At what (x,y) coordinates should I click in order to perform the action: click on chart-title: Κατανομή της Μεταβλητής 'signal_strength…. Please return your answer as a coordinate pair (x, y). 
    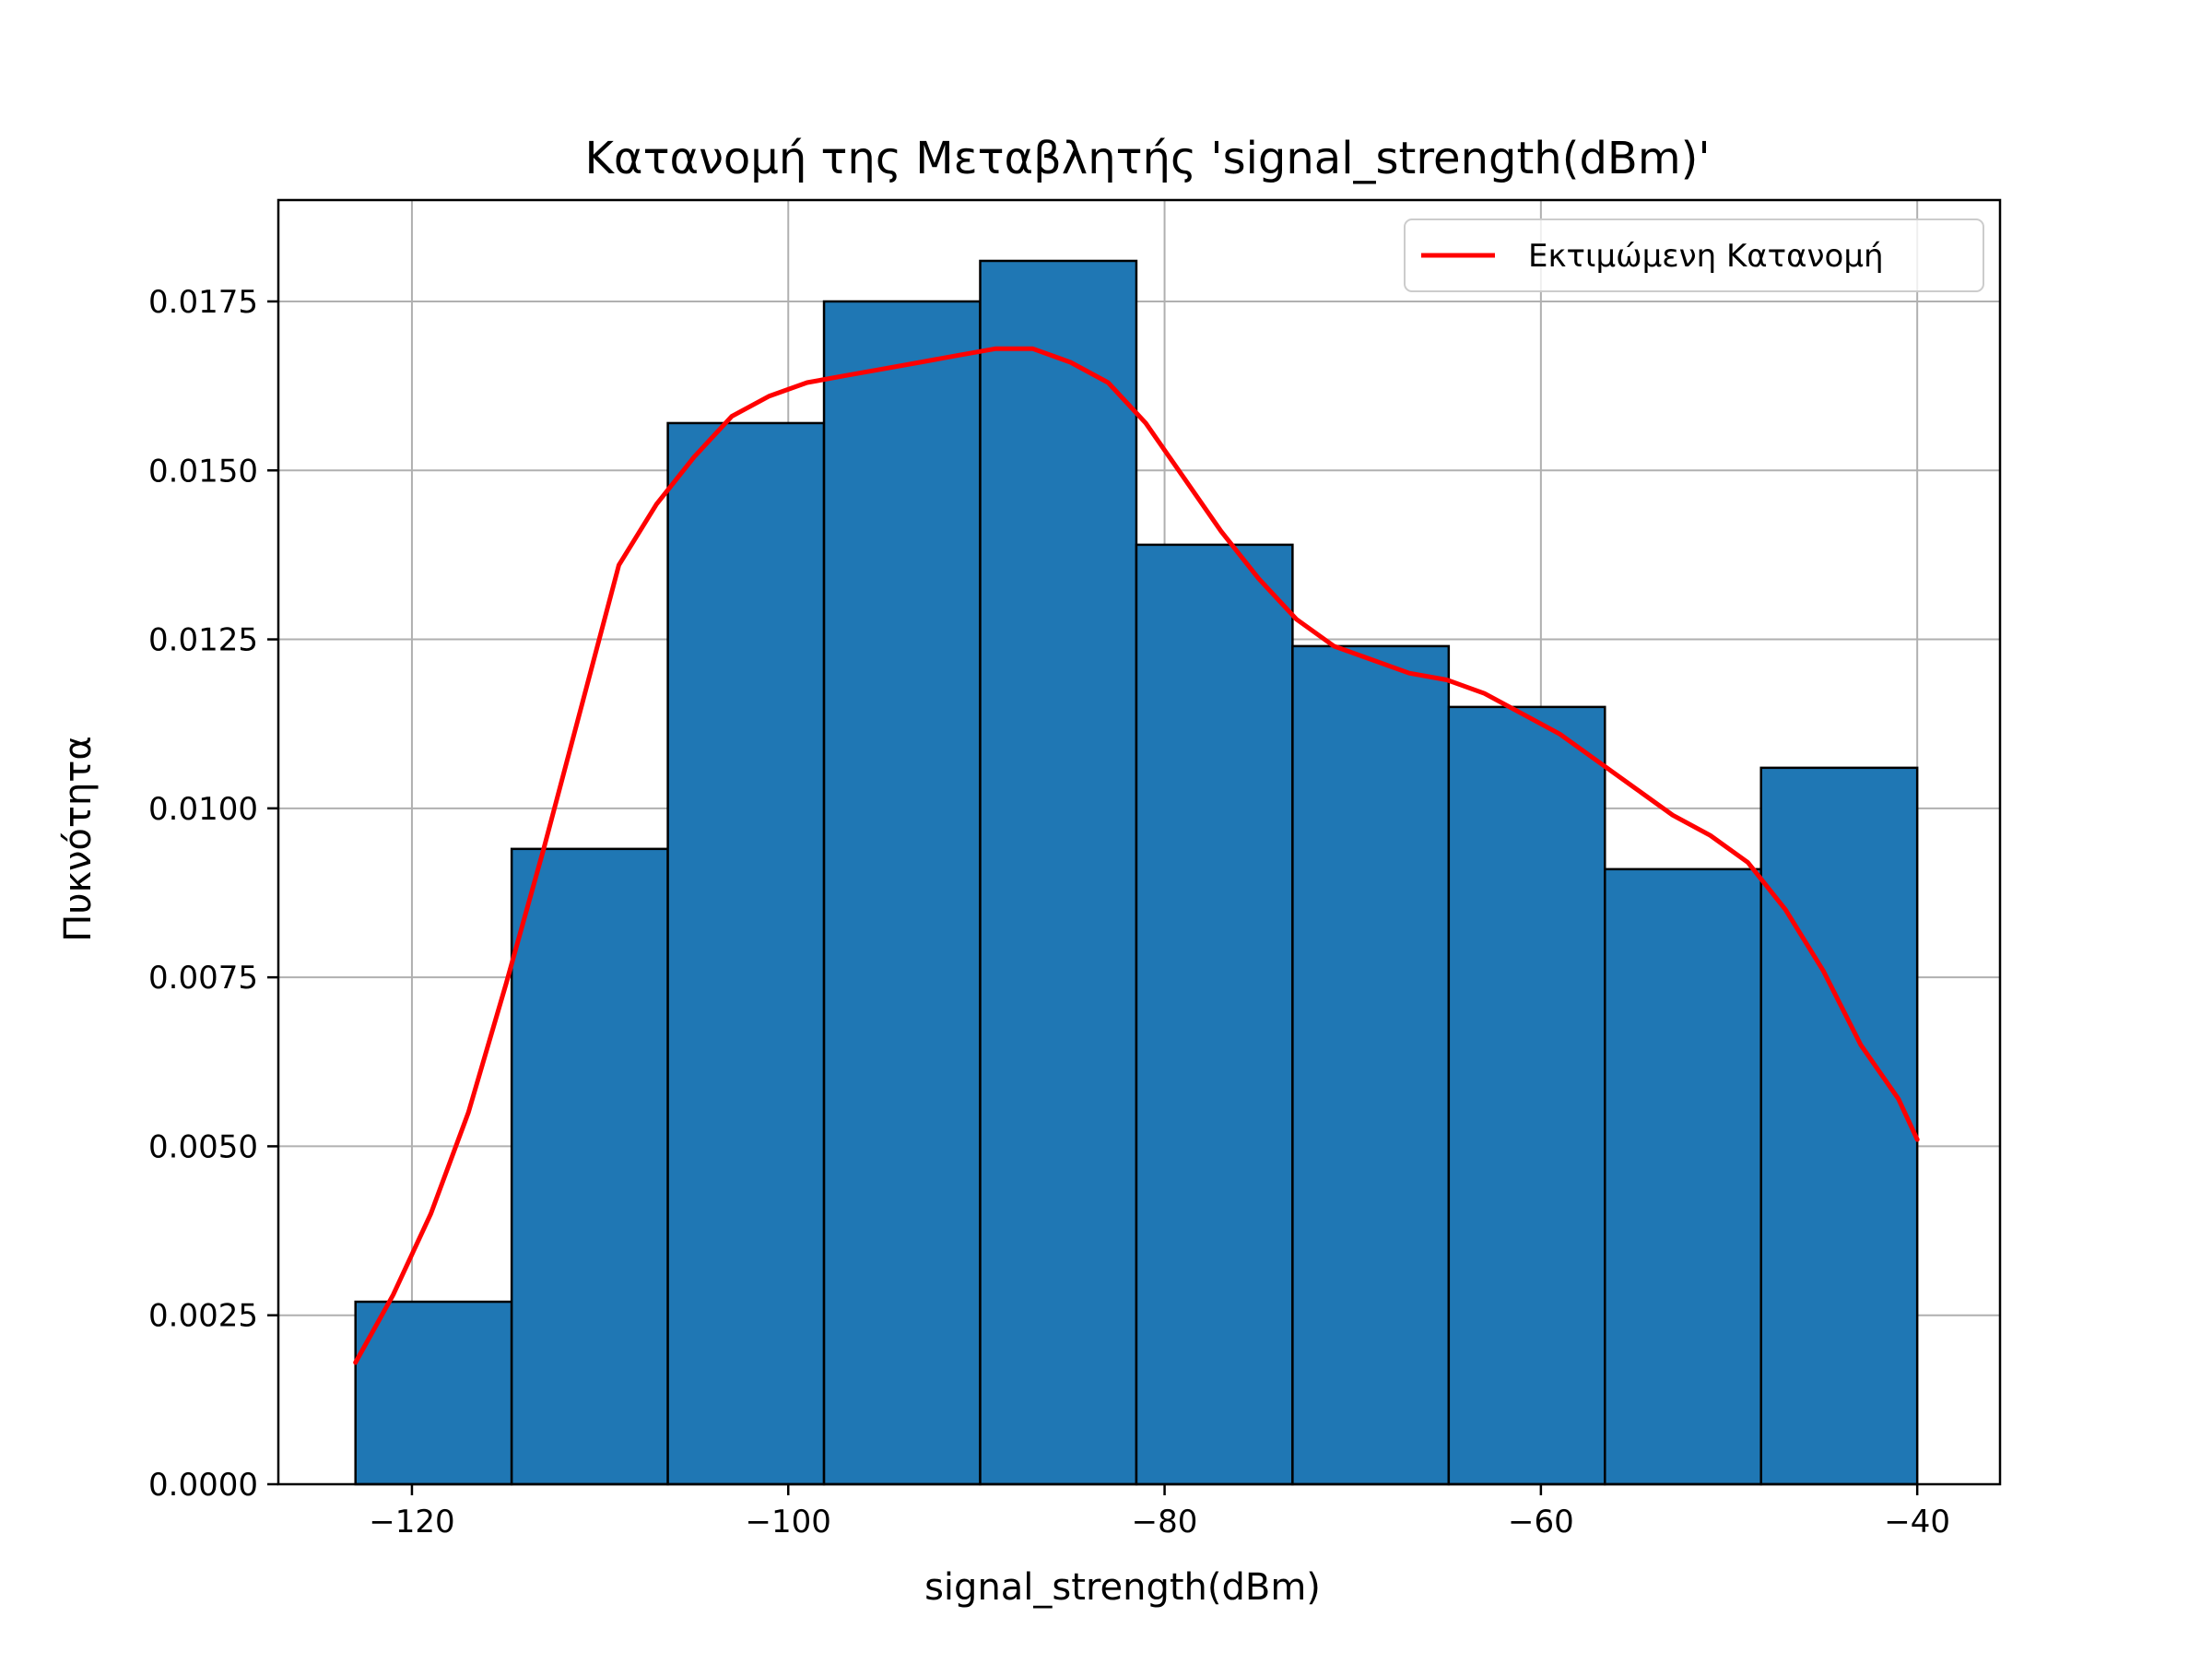
    Looking at the image, I should click on (1147, 158).